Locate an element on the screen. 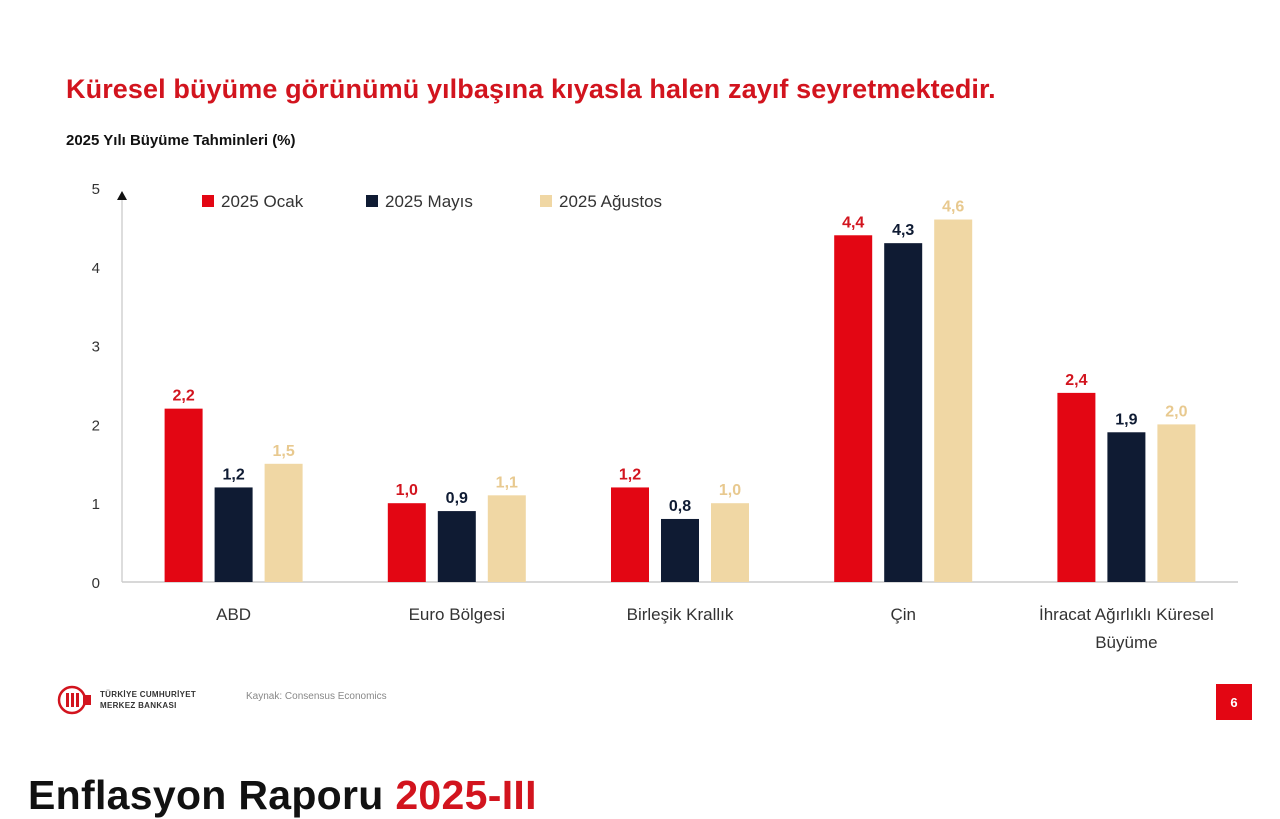  legend-label: 2025 Ocak is located at coordinates (262, 201).